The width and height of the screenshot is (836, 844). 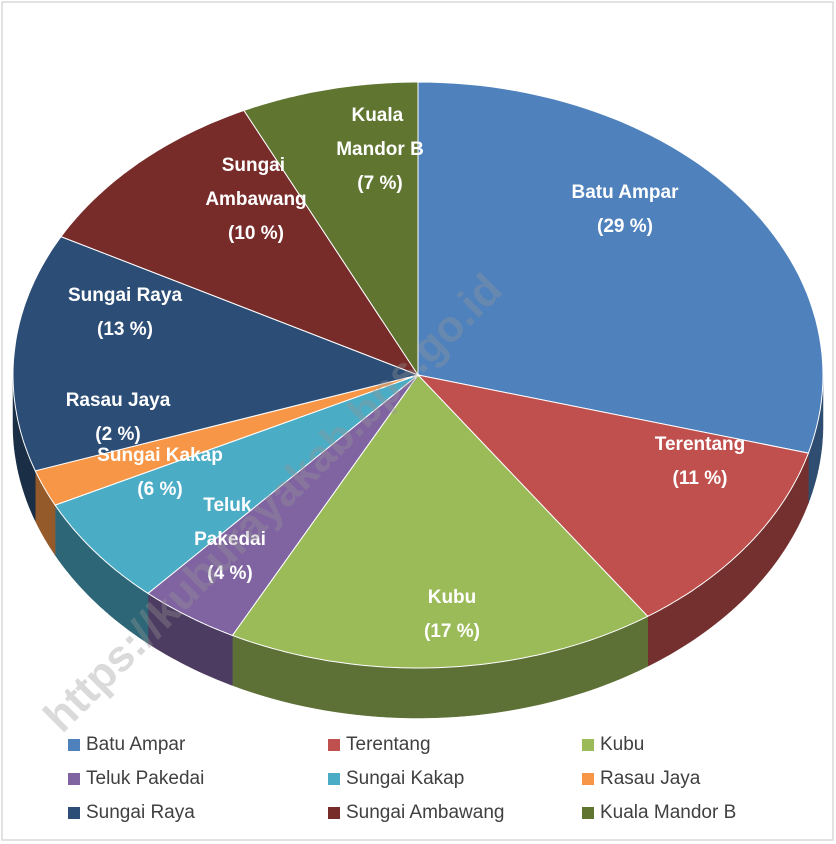 I want to click on slice-value-label: (2 %), so click(x=117, y=434).